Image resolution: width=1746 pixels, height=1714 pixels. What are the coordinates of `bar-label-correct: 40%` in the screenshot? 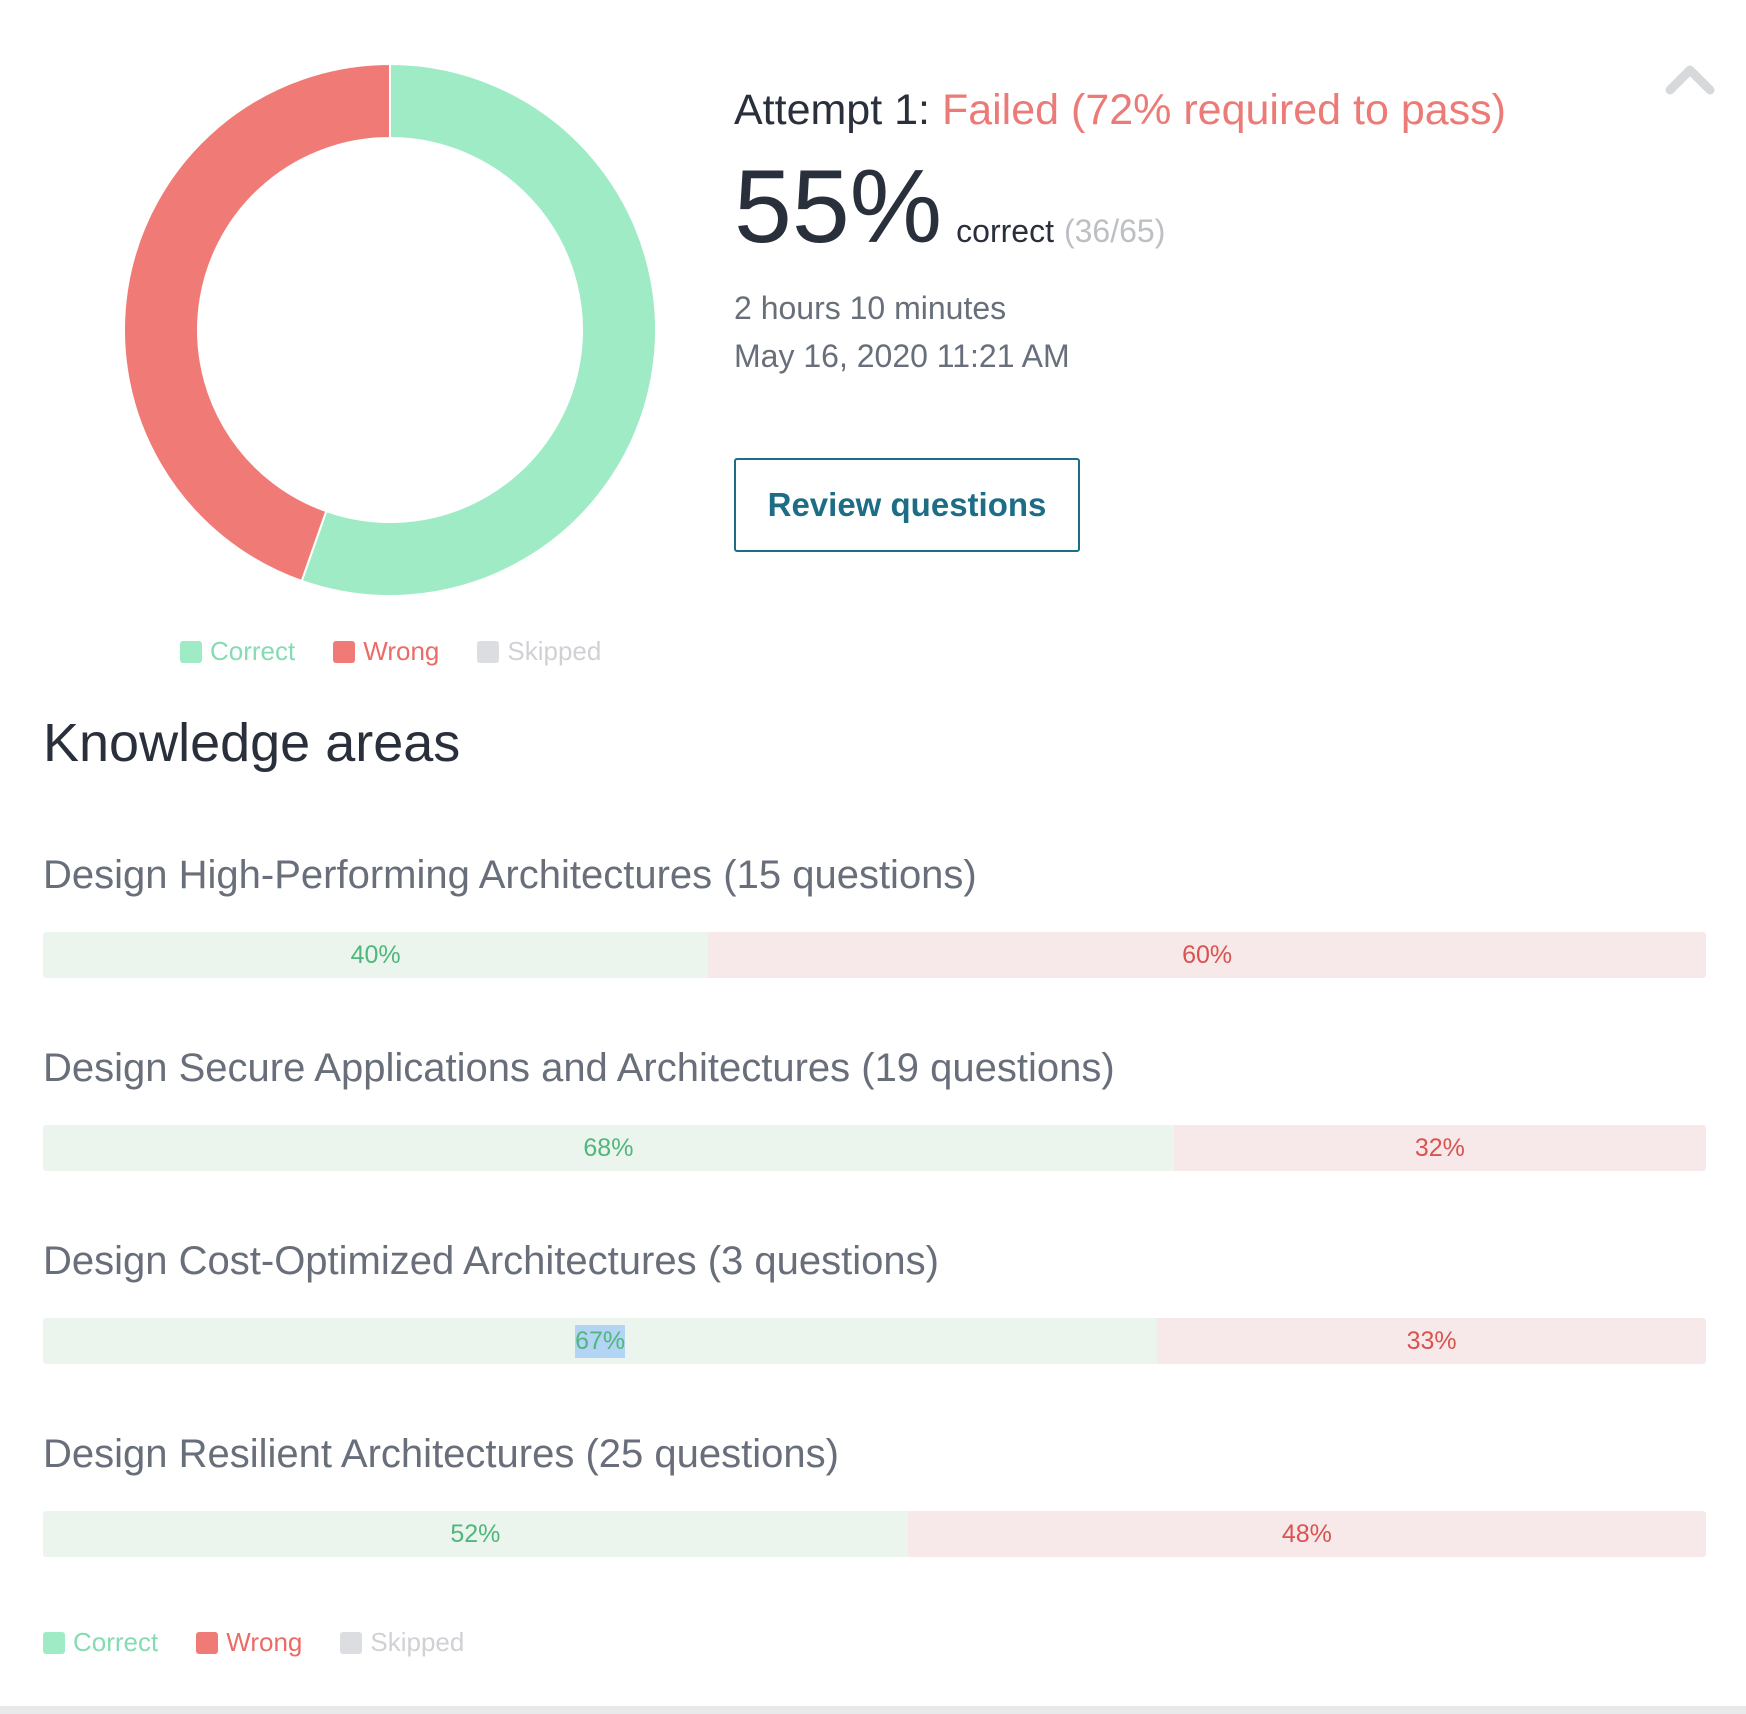 It's located at (375, 954).